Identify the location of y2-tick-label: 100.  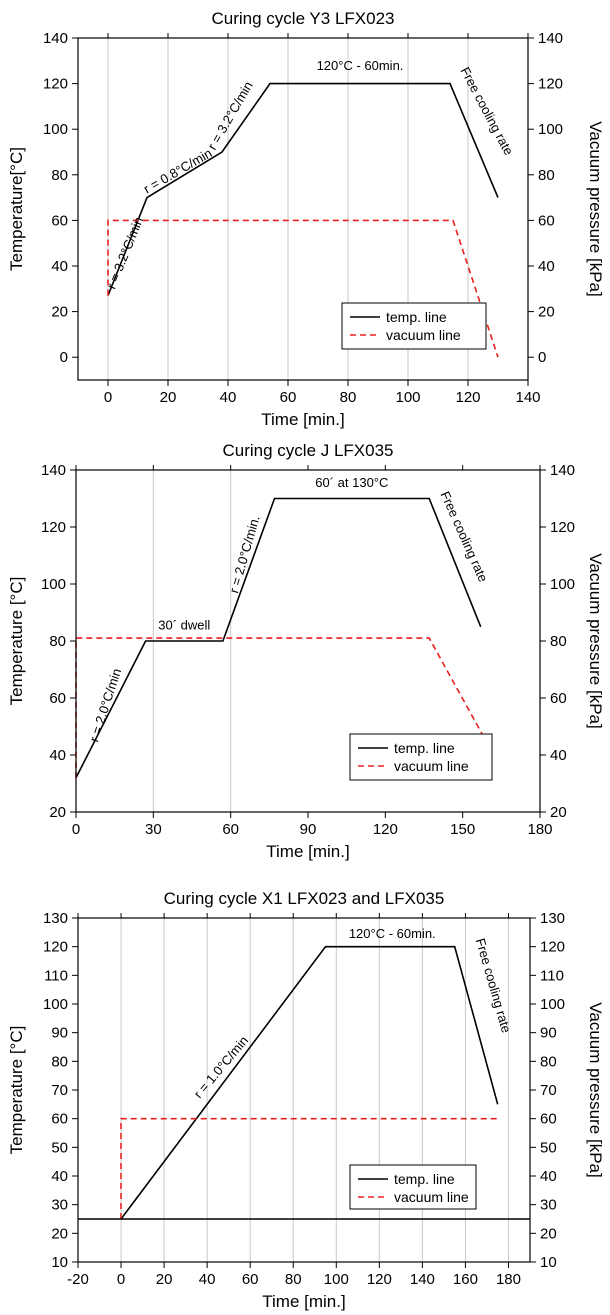
(550, 129).